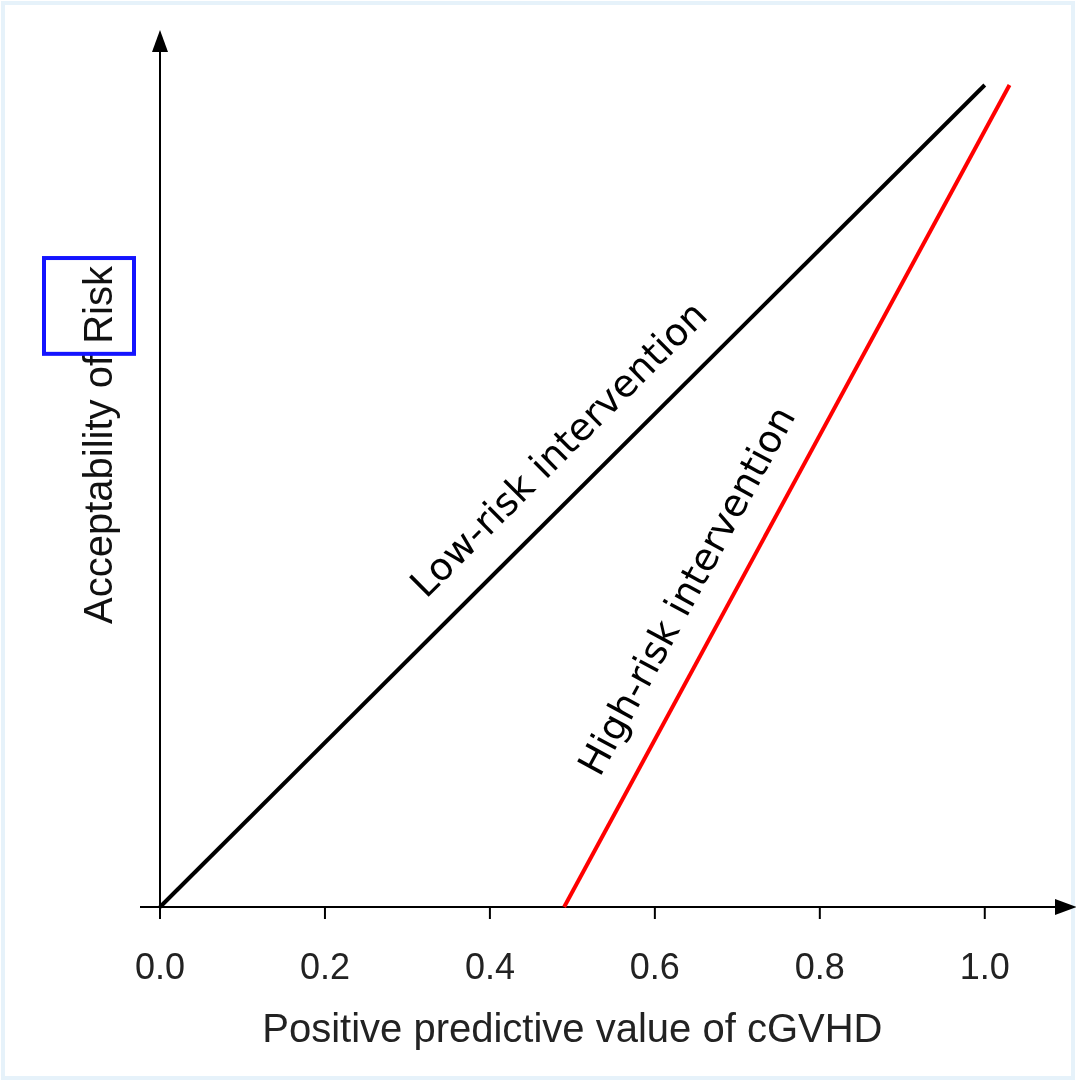 This screenshot has height=1081, width=1076. Describe the element at coordinates (984, 966) in the screenshot. I see `x-tick-label: 1.0` at that location.